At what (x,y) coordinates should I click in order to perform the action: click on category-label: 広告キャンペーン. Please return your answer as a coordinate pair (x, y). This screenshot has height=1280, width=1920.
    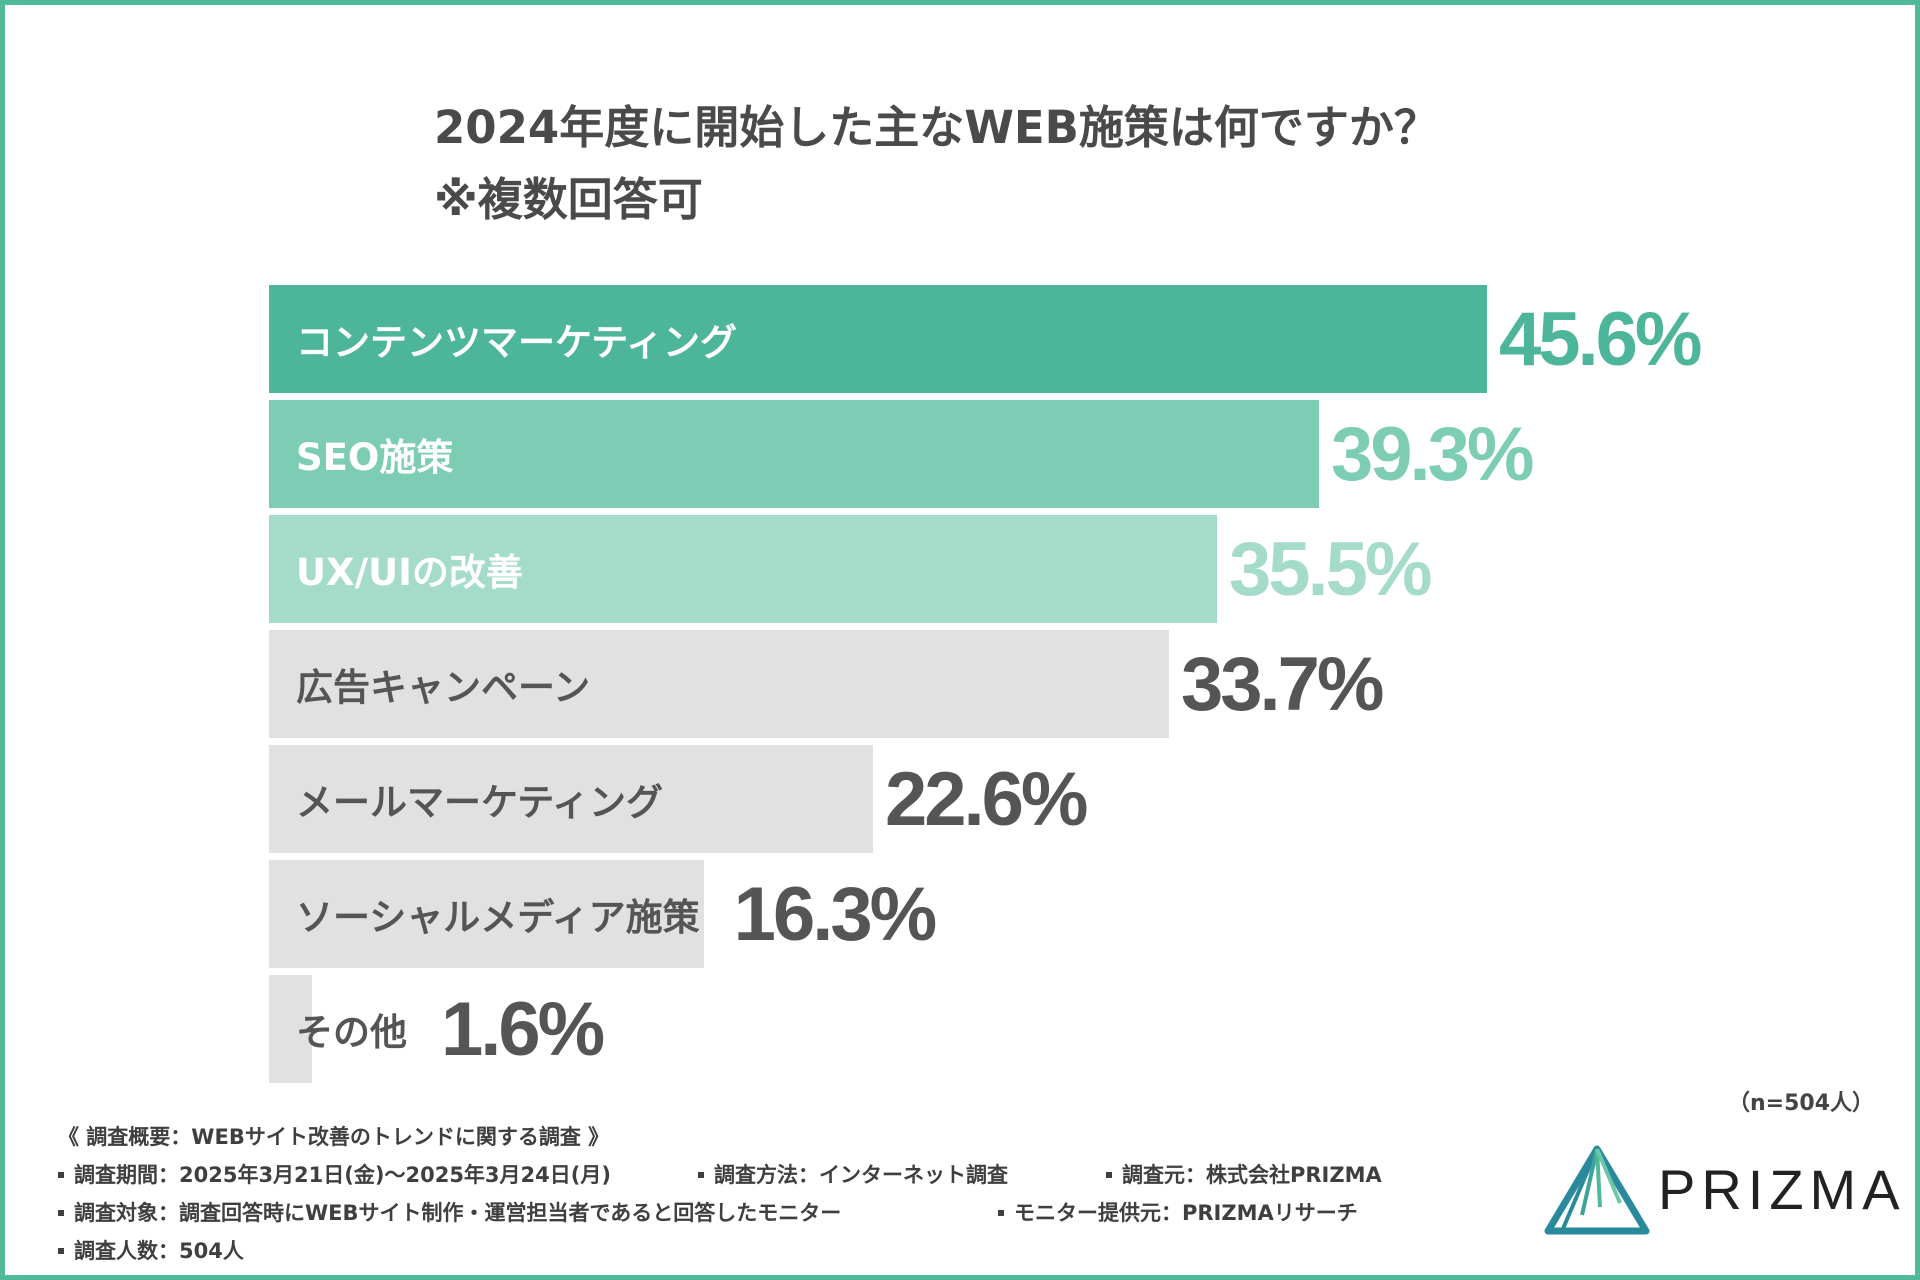
    Looking at the image, I should click on (443, 687).